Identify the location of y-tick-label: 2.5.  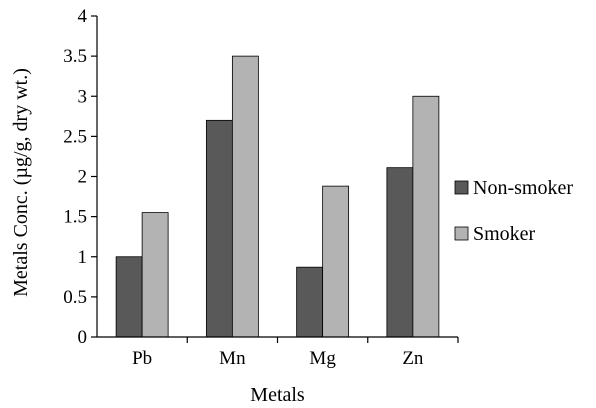
(75, 136).